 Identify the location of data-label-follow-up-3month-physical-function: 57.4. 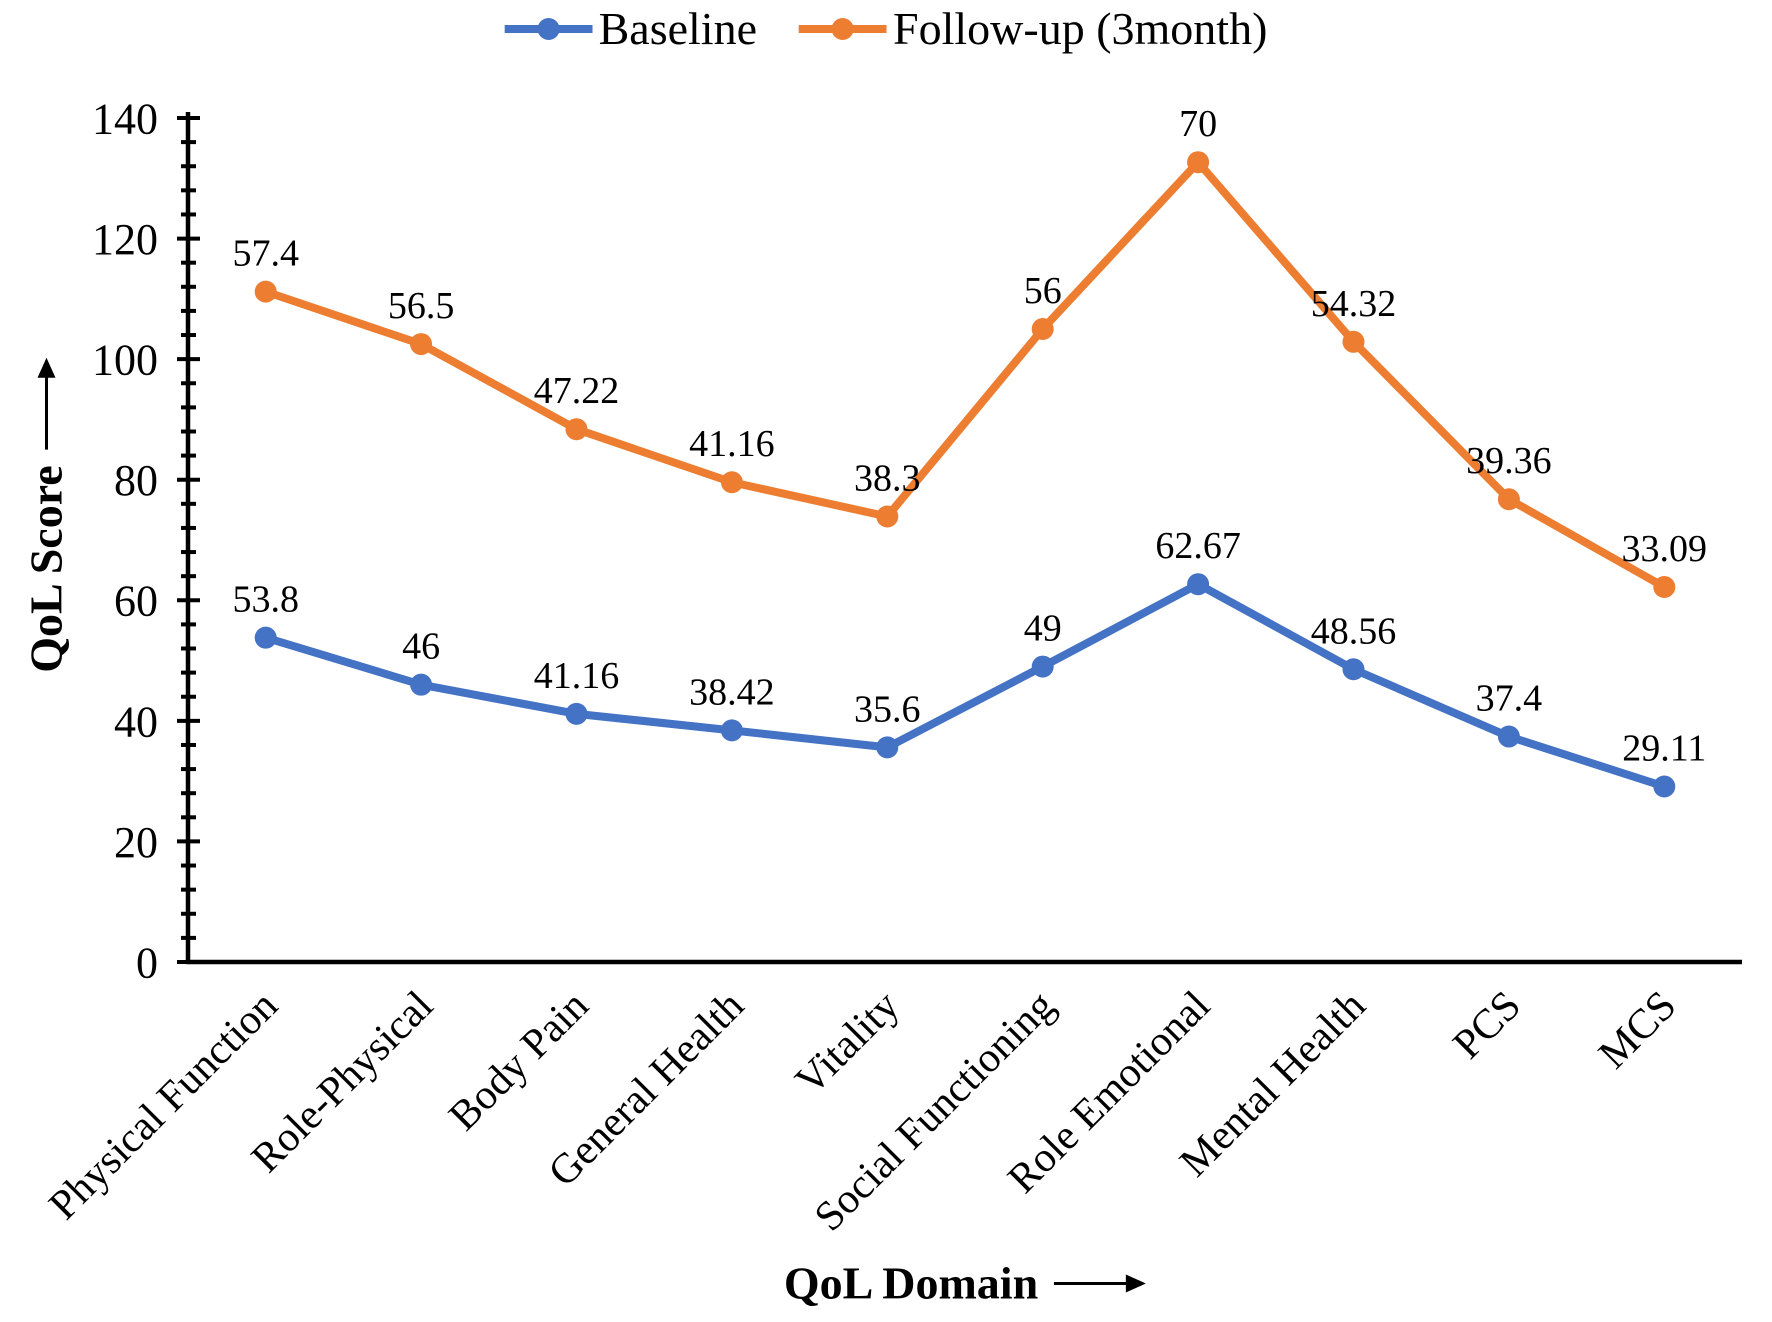
(265, 254).